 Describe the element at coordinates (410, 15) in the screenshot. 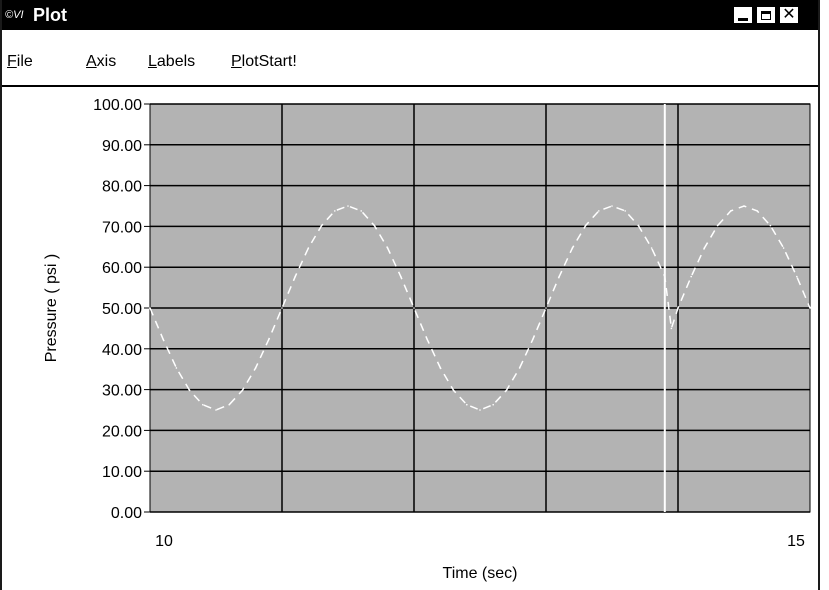

I see `title-bar: ©VI Plot ✕` at that location.